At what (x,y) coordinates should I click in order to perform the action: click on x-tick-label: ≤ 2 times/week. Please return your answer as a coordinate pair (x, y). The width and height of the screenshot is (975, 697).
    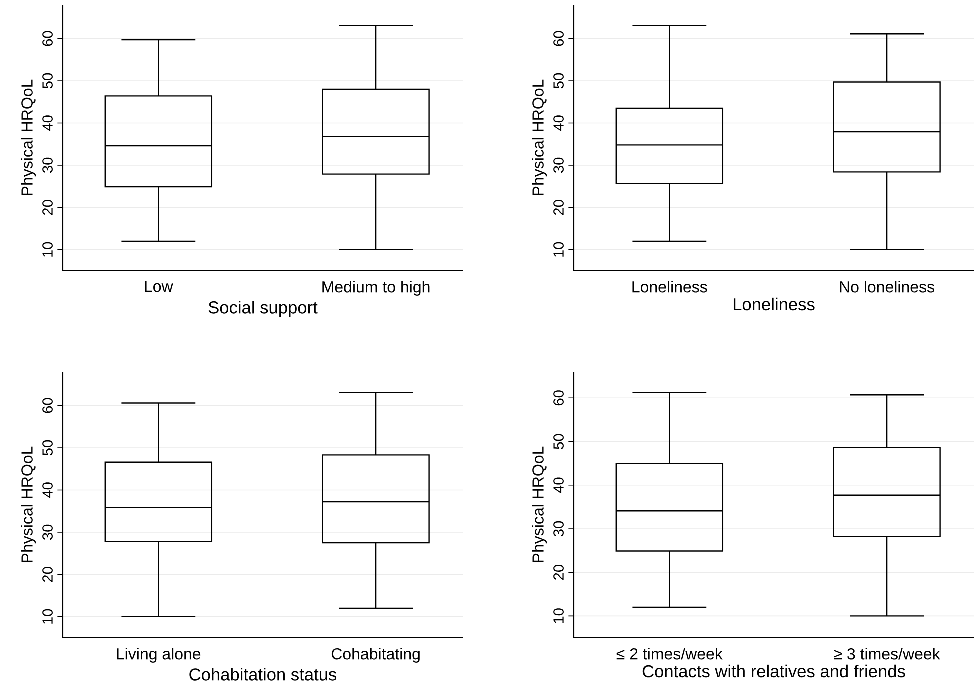
    Looking at the image, I should click on (669, 654).